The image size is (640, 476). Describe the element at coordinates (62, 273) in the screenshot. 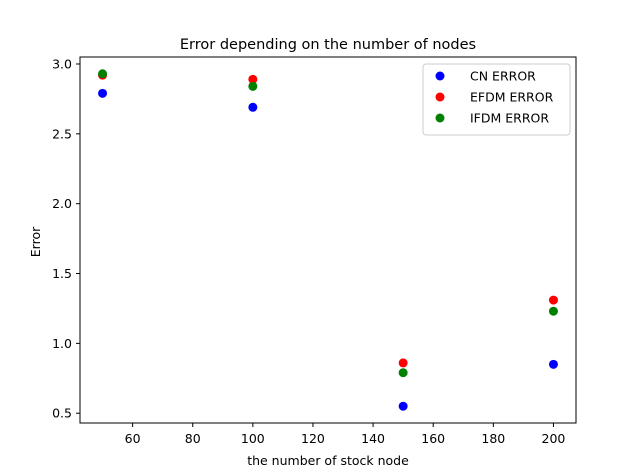

I see `y-tick-label: 1.5` at that location.